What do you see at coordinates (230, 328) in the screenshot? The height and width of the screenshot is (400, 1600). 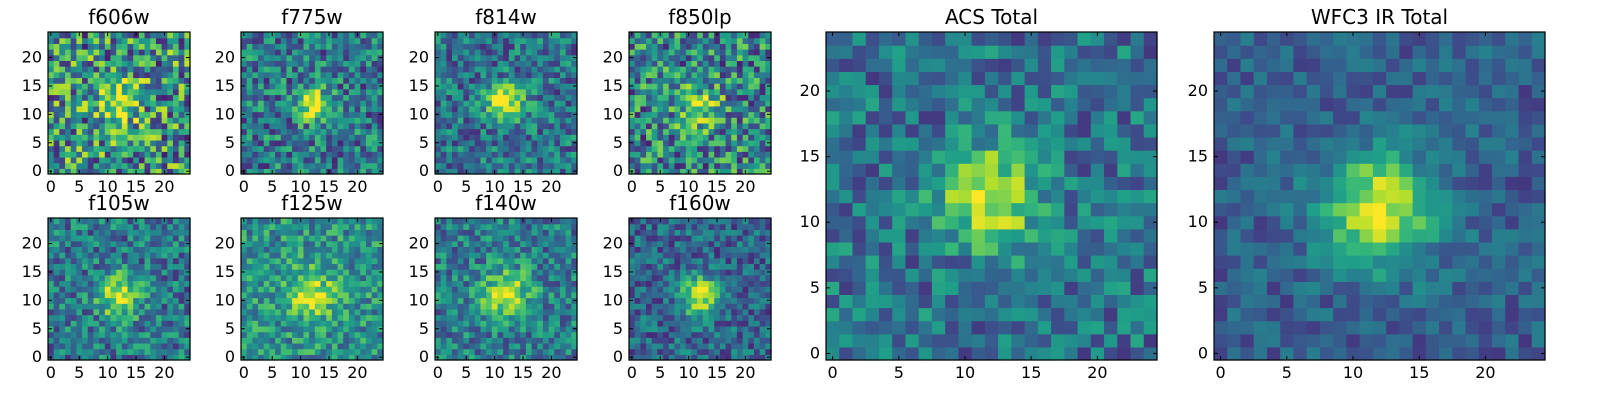 I see `y-tick-label: 5` at bounding box center [230, 328].